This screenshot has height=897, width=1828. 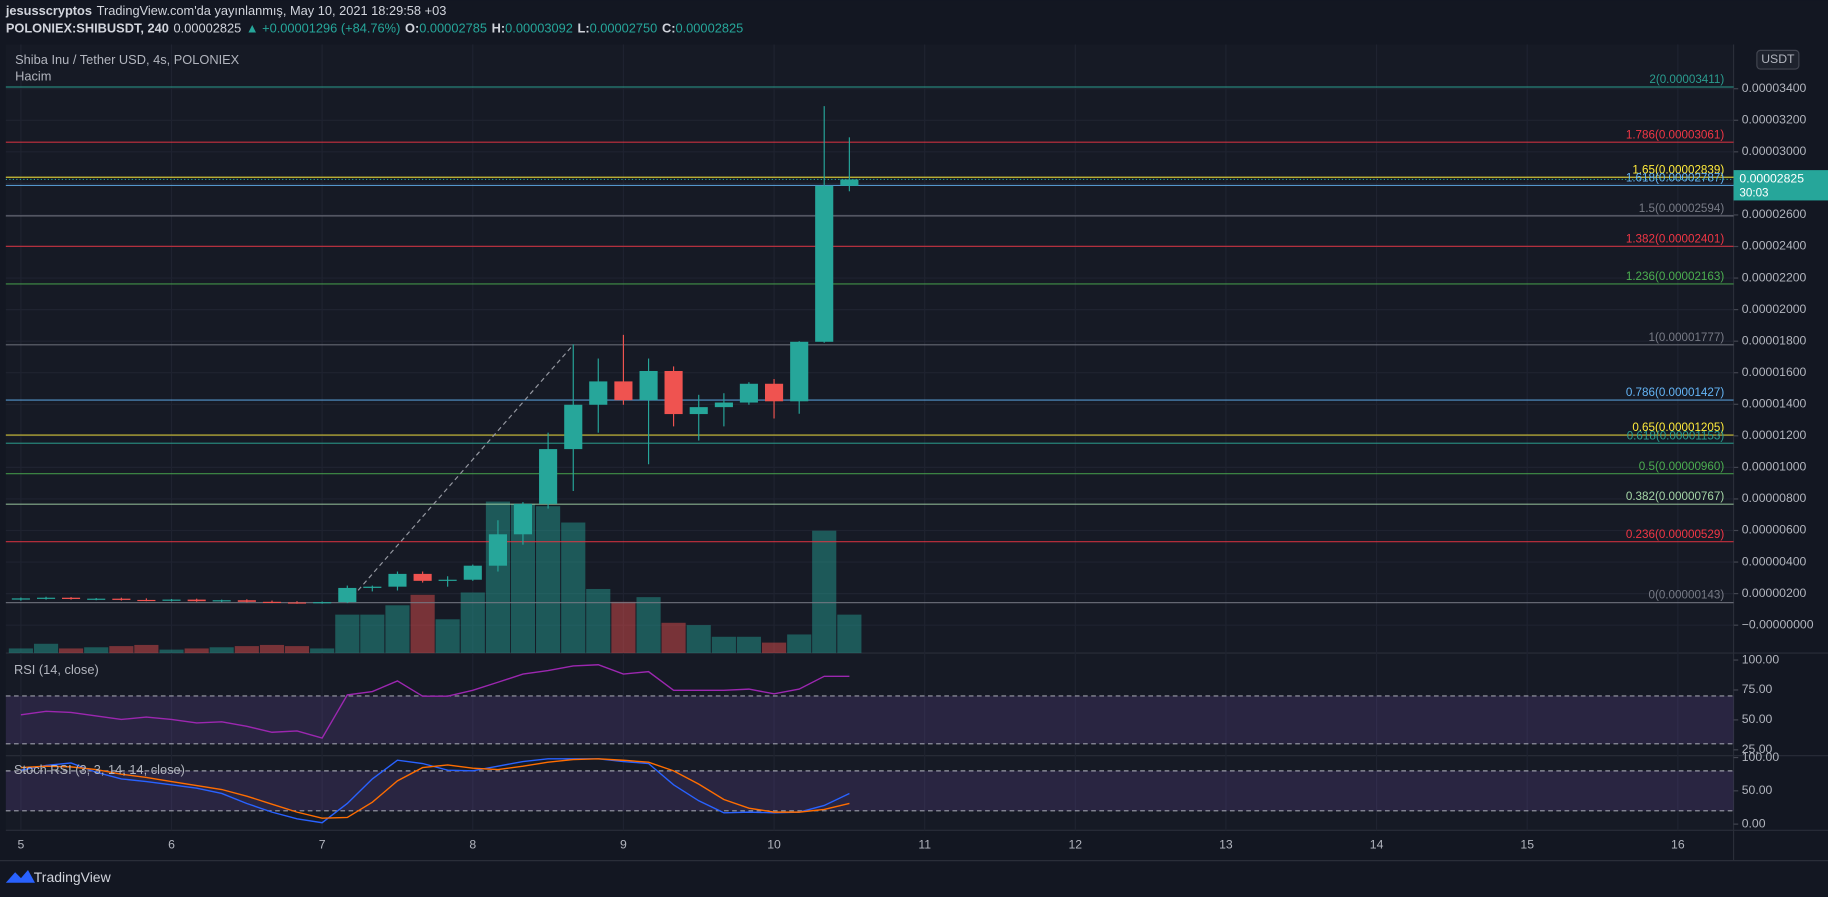 I want to click on band, so click(x=869, y=790).